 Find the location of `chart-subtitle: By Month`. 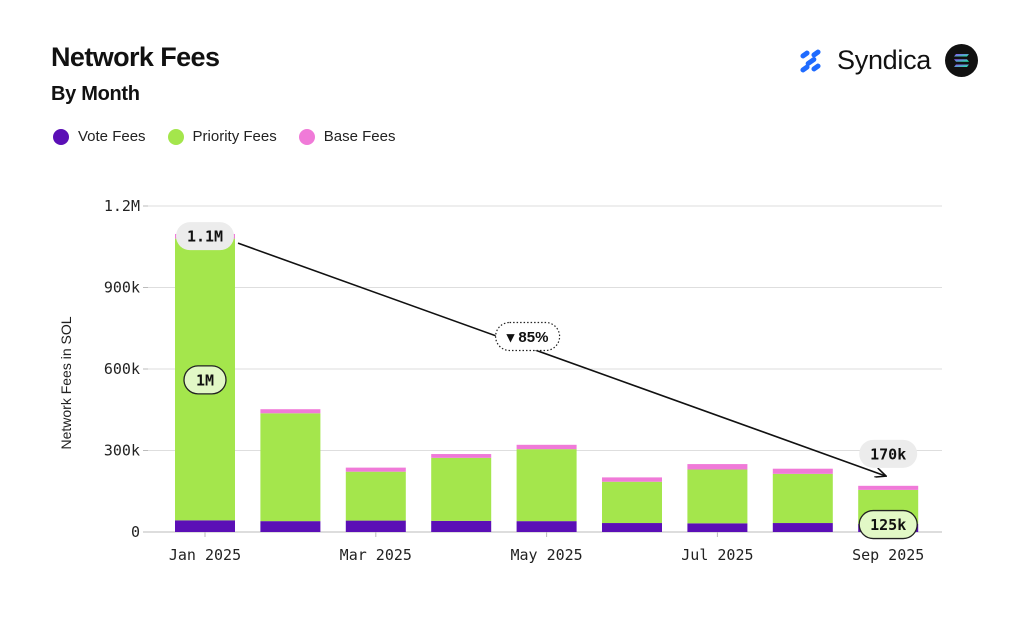

chart-subtitle: By Month is located at coordinates (95, 94).